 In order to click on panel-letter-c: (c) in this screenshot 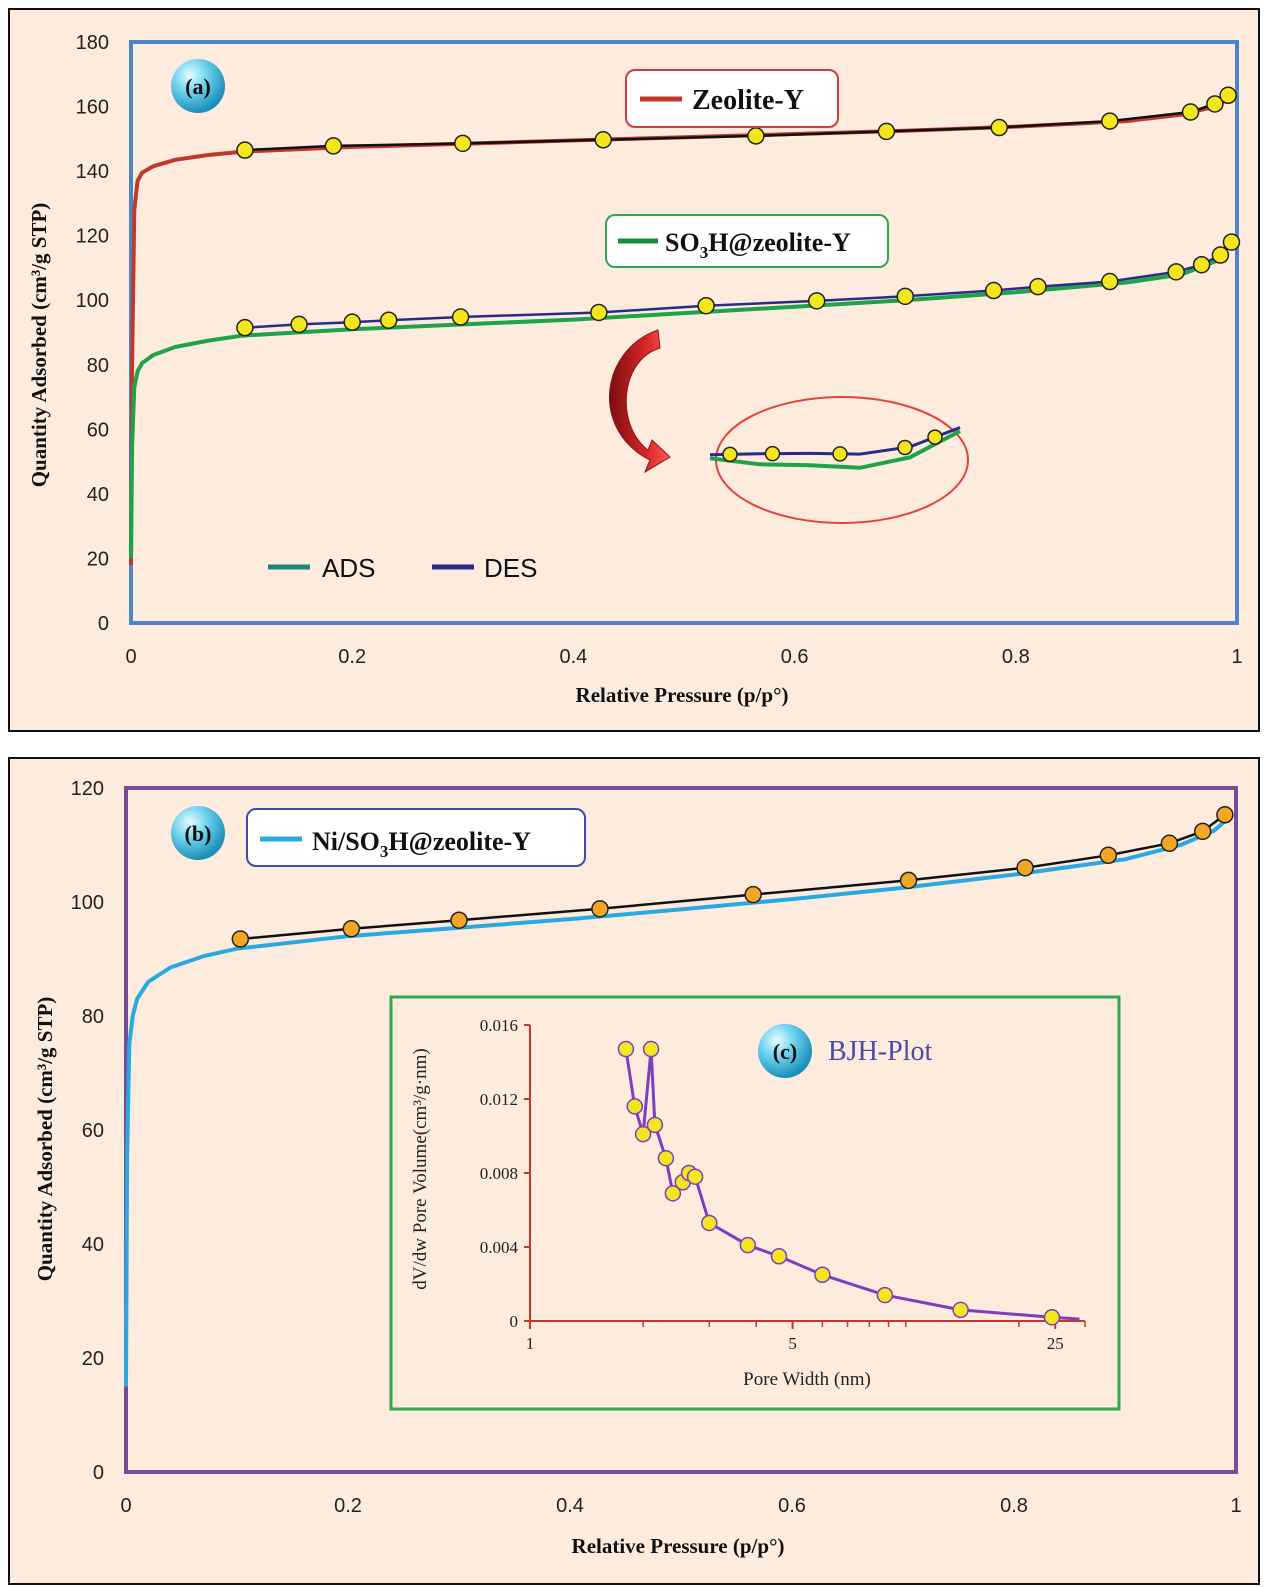, I will do `click(785, 1051)`.